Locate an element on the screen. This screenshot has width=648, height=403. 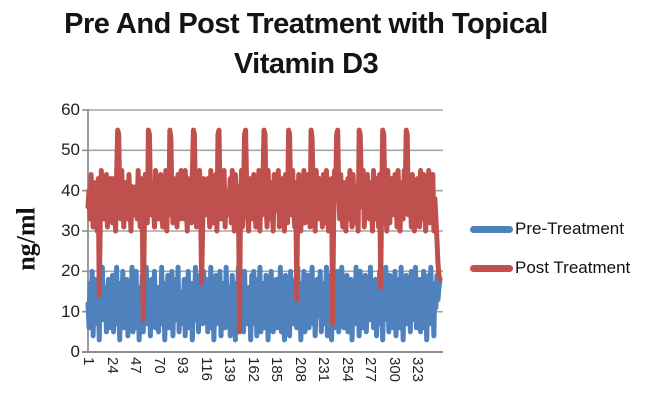
y-tick-label-0: 0 is located at coordinates (75, 351).